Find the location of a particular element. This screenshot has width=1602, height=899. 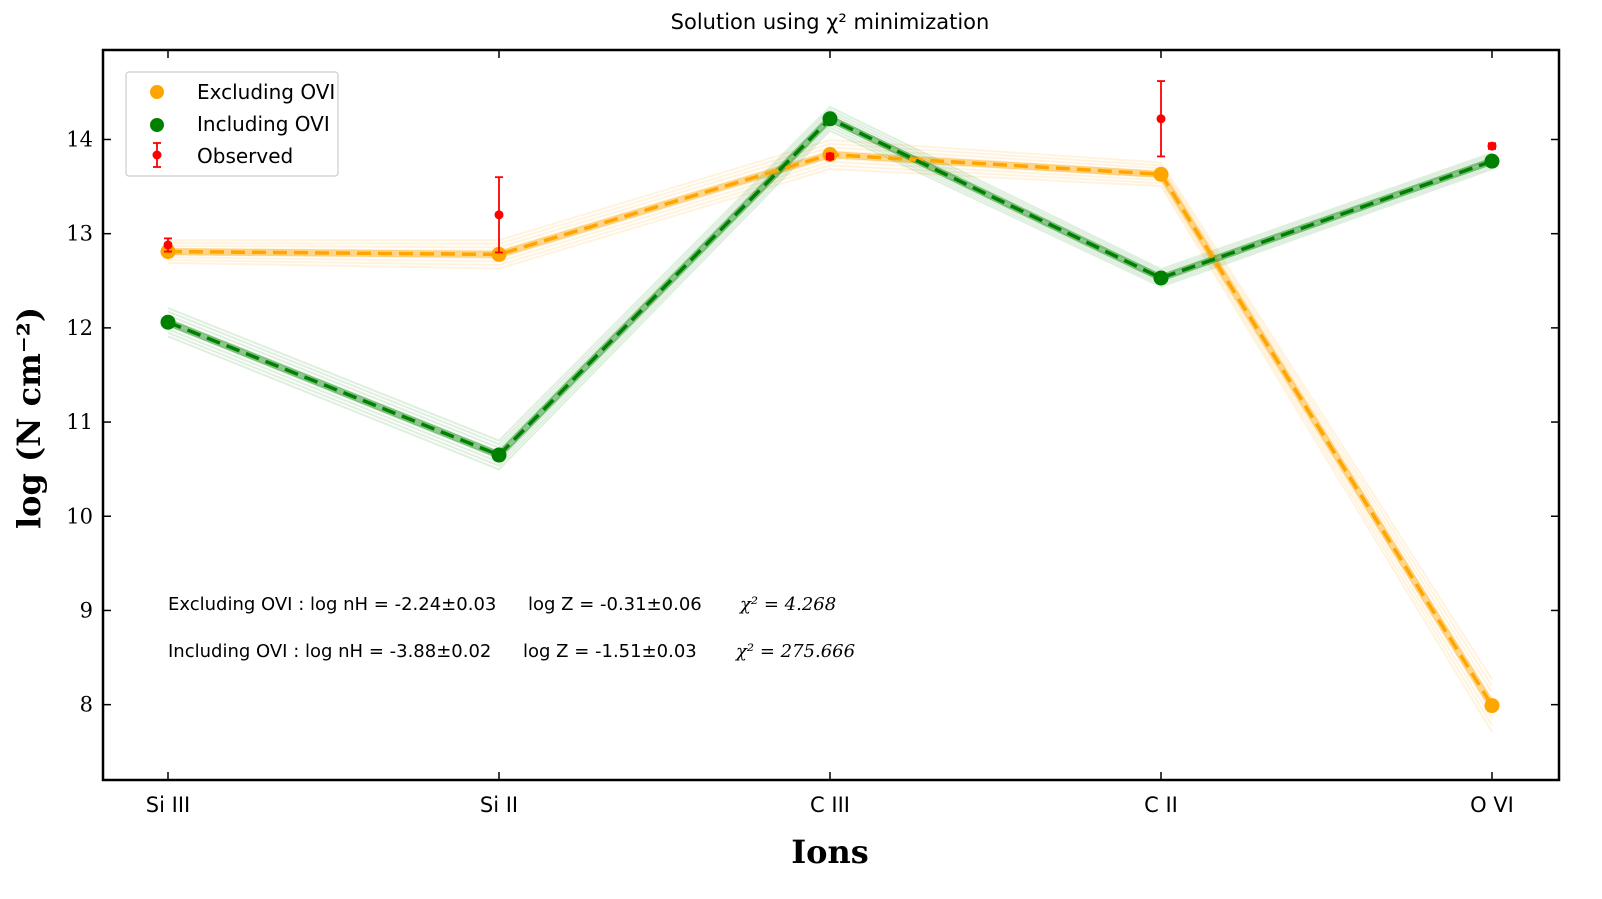

y-tick-label: 12 is located at coordinates (79, 328).